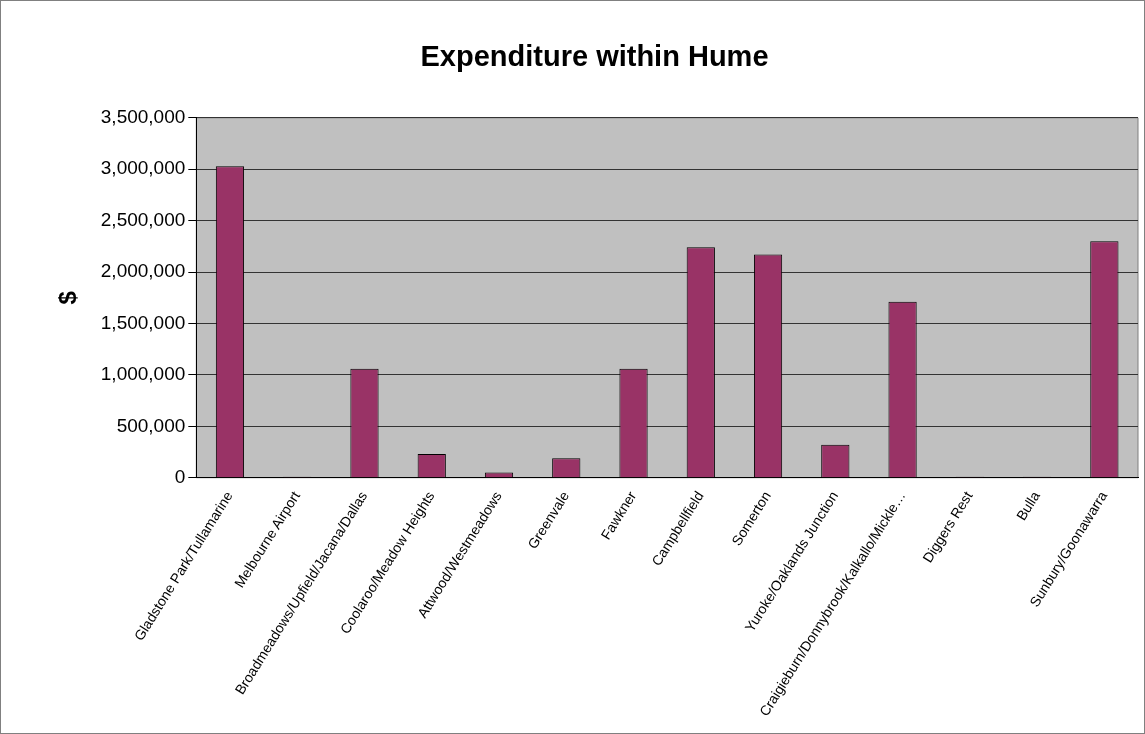  Describe the element at coordinates (594, 56) in the screenshot. I see `chart-title: Expenditure within Hume` at that location.